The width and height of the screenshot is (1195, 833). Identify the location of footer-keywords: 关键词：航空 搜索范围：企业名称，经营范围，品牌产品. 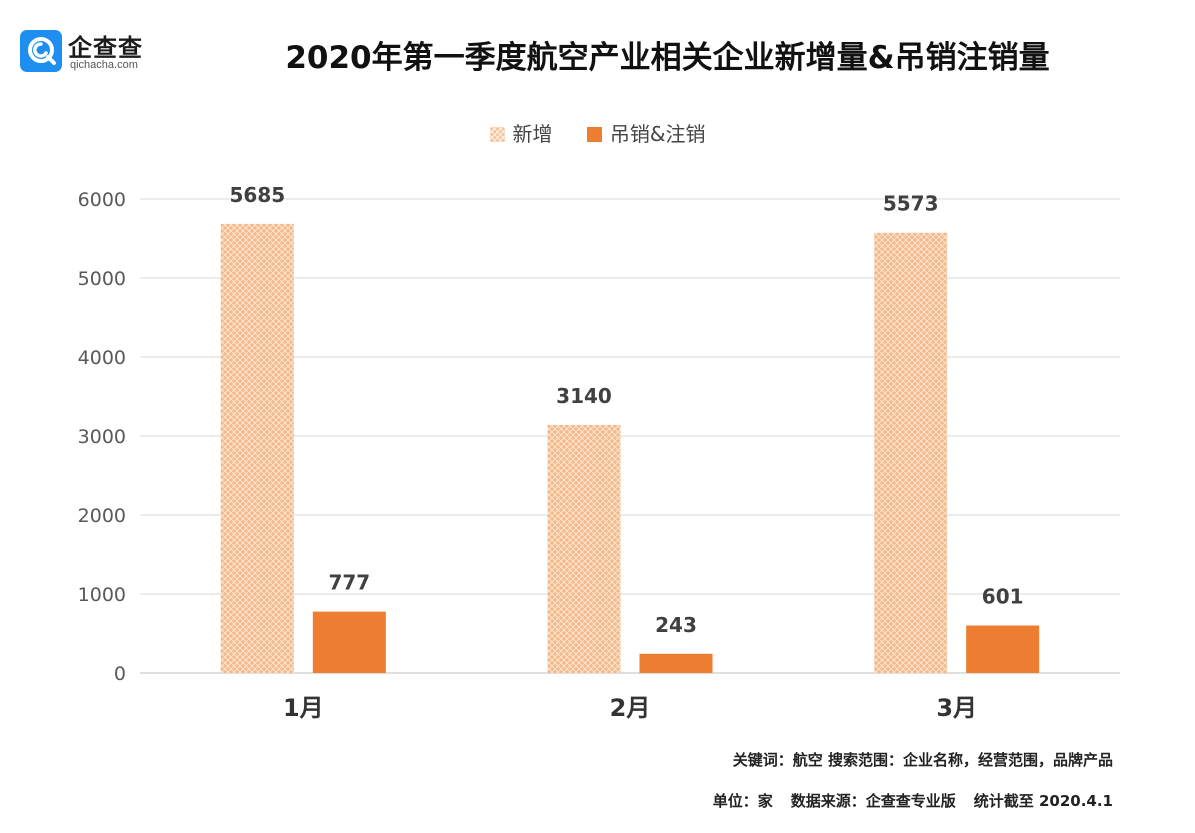
(922, 760).